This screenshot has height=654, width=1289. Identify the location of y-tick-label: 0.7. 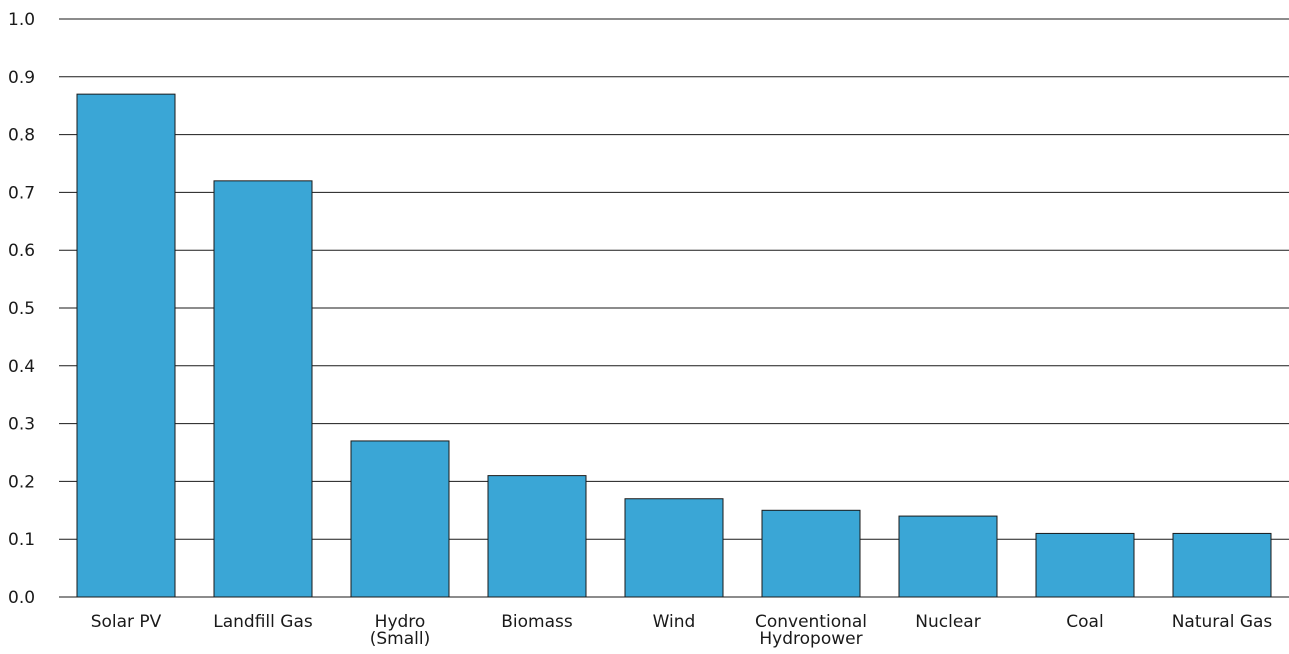
(21, 193).